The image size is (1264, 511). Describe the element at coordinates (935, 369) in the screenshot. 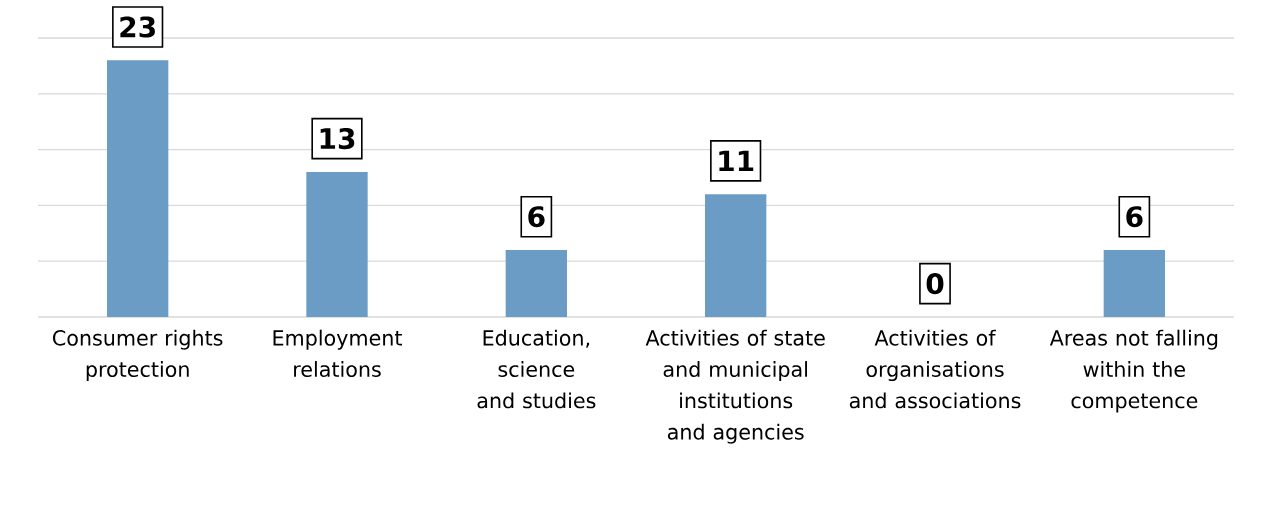

I see `x-tick-label: Activities of organisations and associations` at that location.